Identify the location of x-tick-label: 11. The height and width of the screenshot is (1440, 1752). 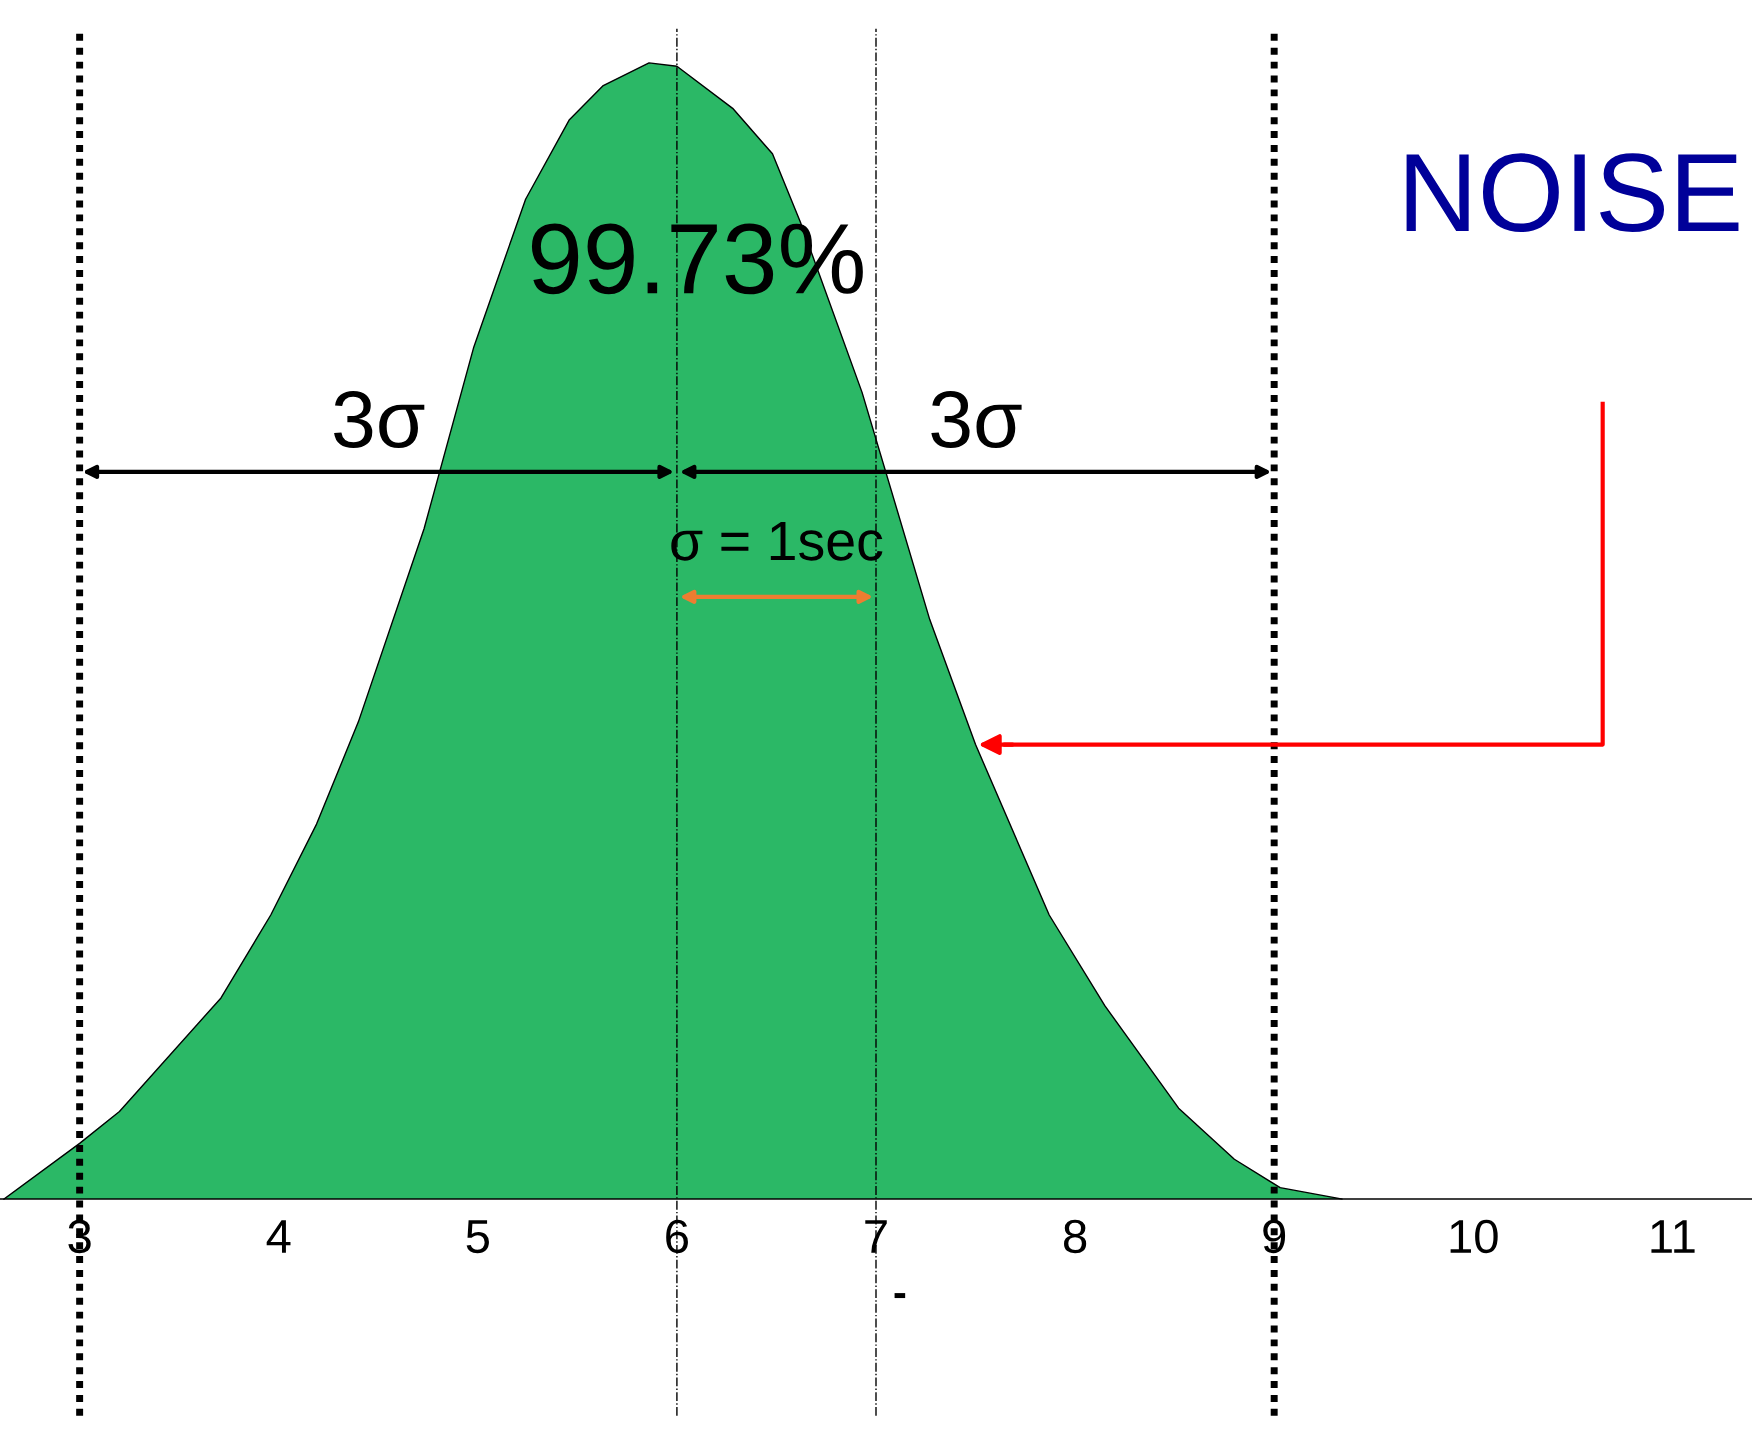
(1673, 1236).